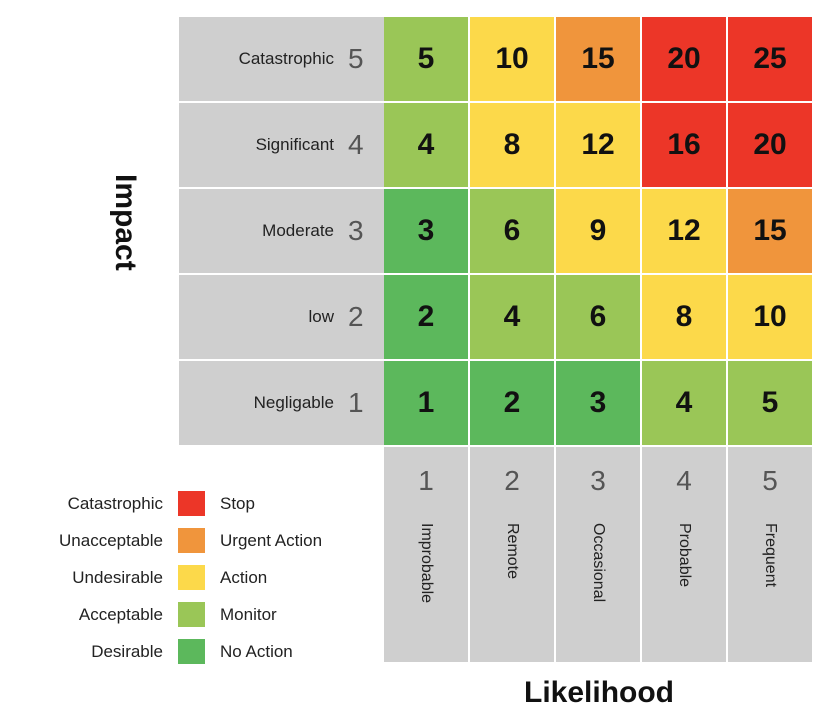  Describe the element at coordinates (298, 230) in the screenshot. I see `impact-label: Moderate` at that location.